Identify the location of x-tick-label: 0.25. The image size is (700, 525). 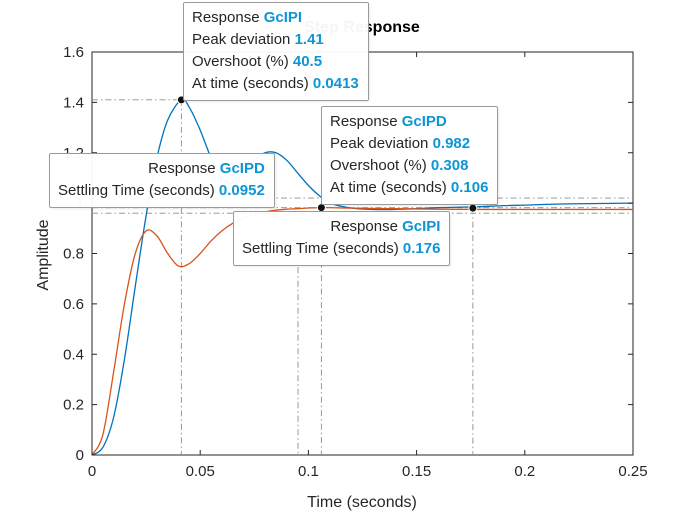
(632, 471).